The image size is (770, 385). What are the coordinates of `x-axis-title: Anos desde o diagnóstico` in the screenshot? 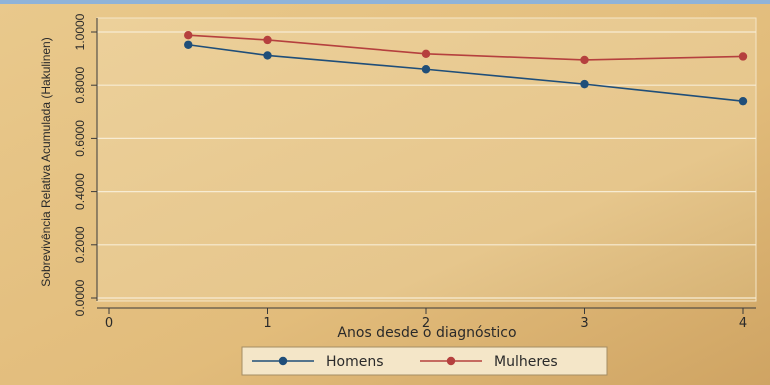 It's located at (426, 333).